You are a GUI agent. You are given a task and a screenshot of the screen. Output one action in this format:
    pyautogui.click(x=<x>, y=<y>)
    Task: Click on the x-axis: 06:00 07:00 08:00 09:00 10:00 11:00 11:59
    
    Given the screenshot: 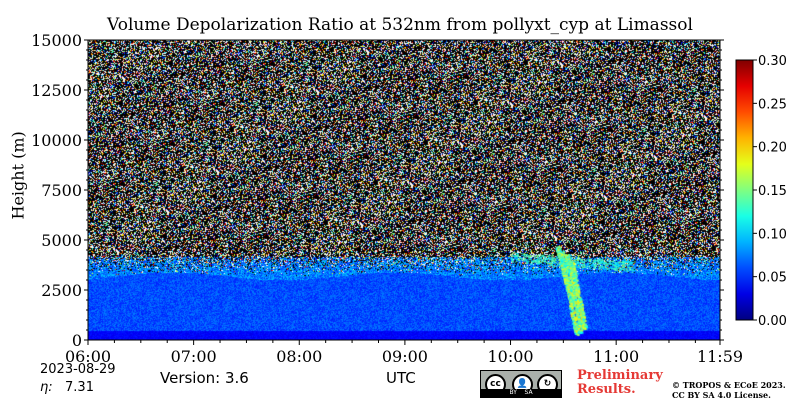 What is the action you would take?
    pyautogui.click(x=404, y=353)
    